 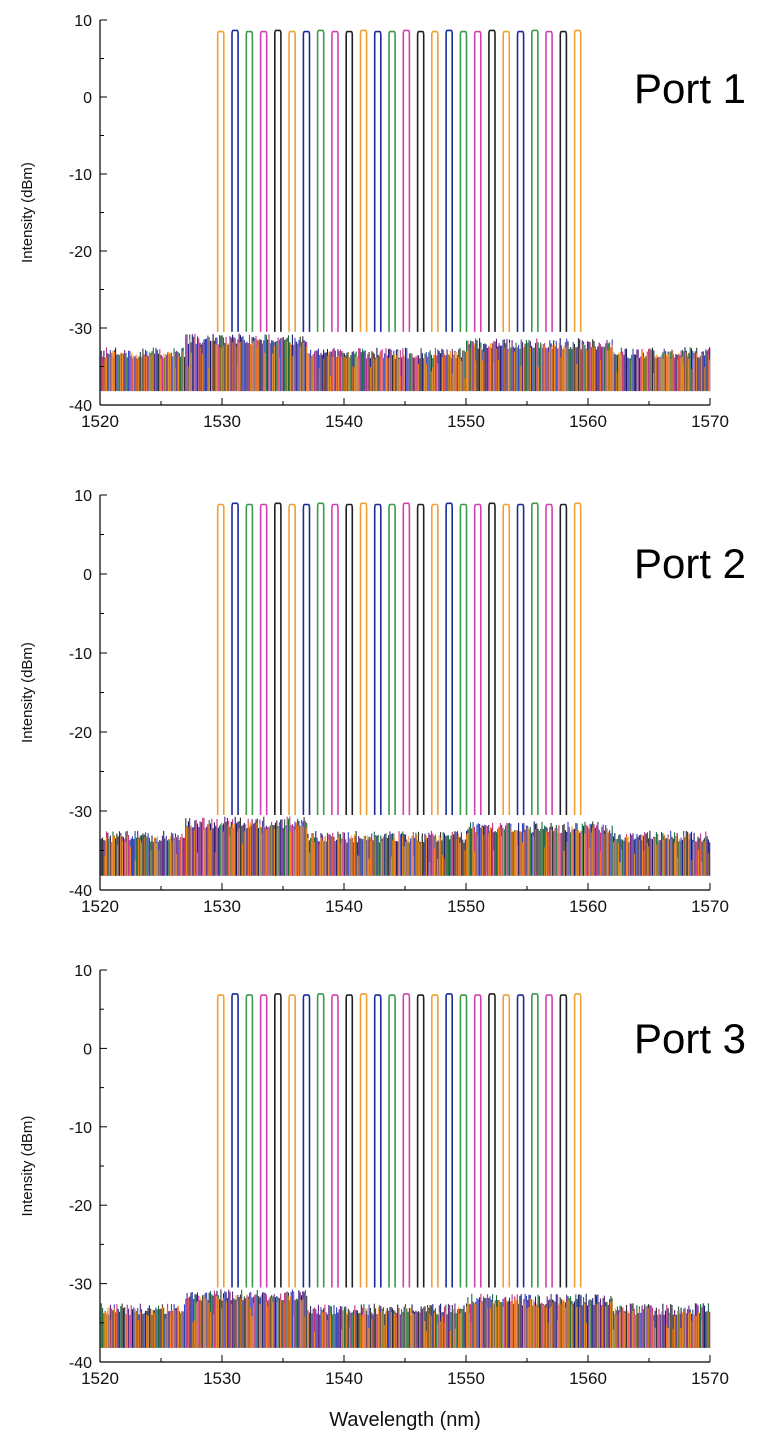 What do you see at coordinates (690, 1038) in the screenshot?
I see `port-title: Port 3` at bounding box center [690, 1038].